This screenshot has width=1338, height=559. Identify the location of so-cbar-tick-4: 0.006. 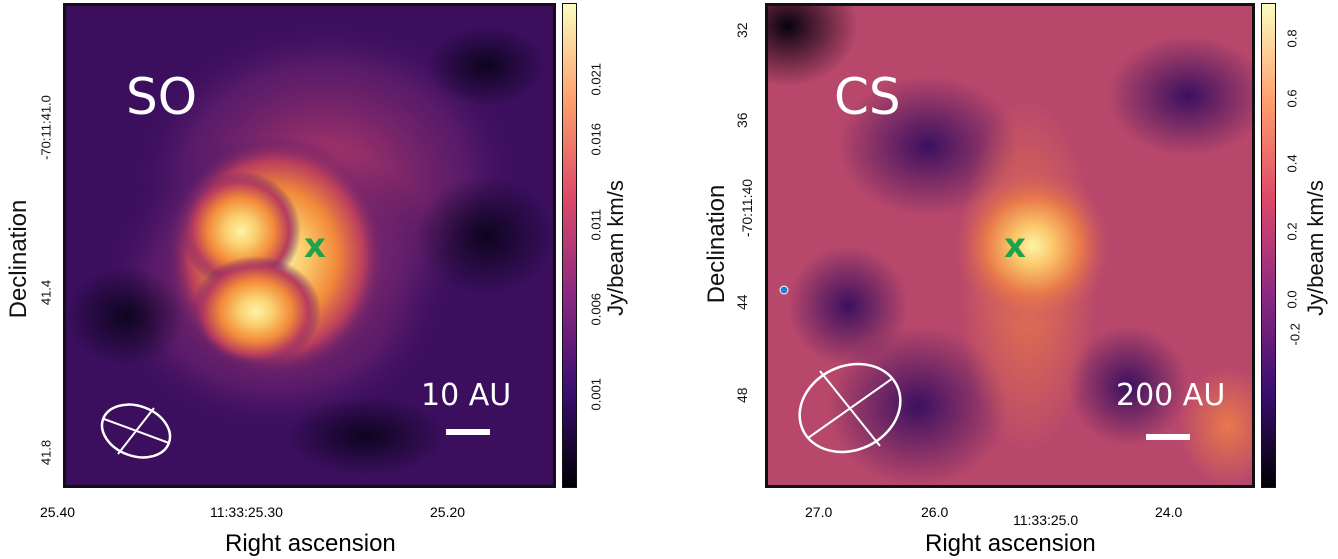
(596, 309).